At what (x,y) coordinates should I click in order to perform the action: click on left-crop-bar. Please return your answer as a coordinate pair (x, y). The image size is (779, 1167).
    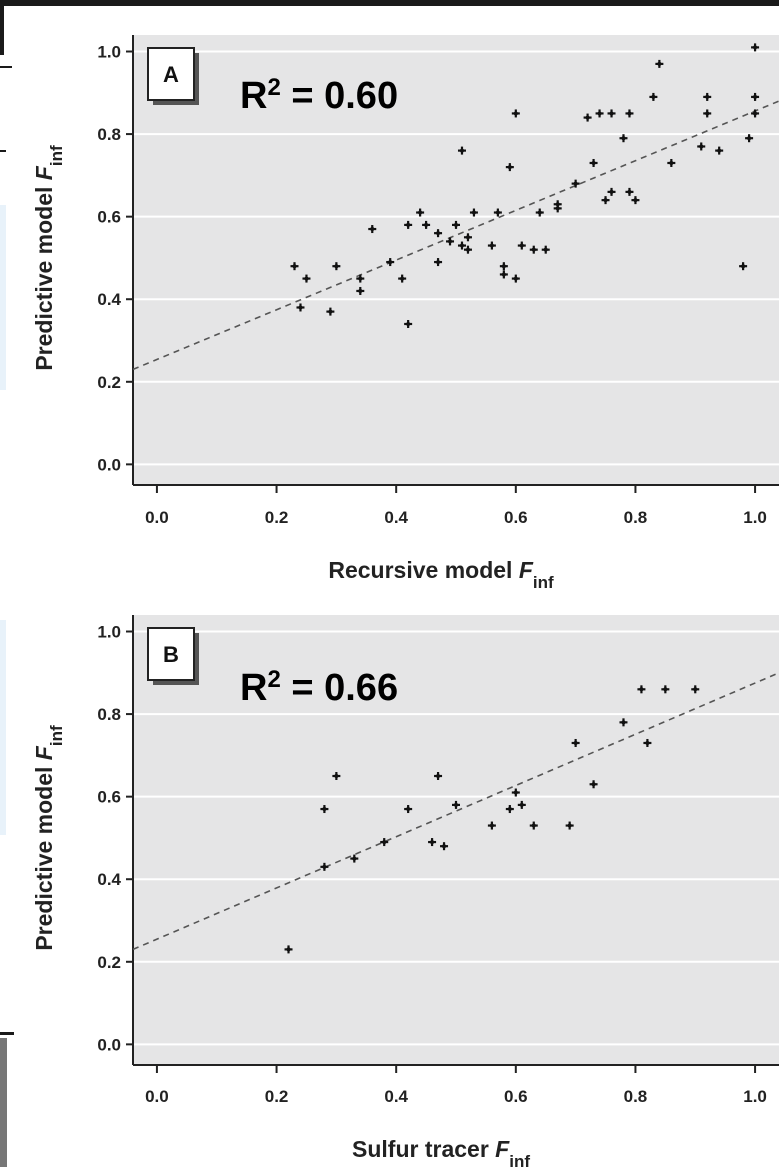
    Looking at the image, I should click on (3, 1102).